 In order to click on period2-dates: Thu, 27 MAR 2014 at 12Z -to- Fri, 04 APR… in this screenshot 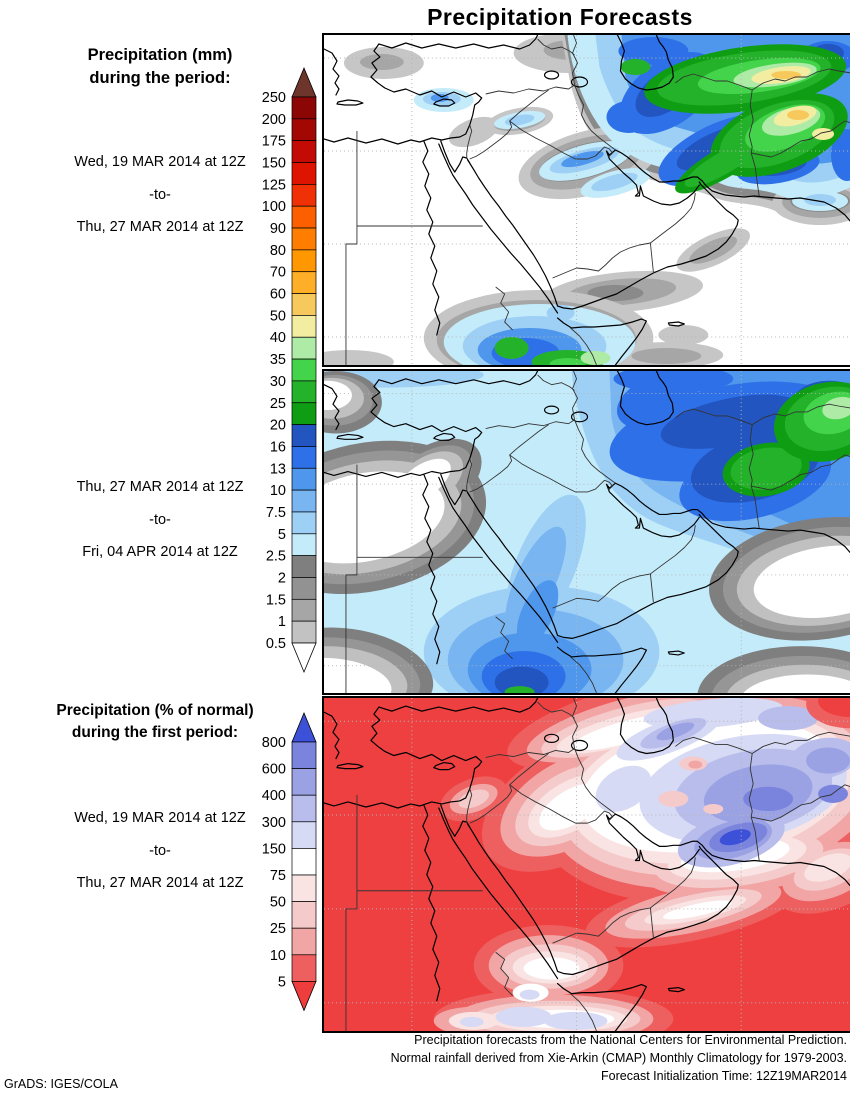, I will do `click(160, 520)`.